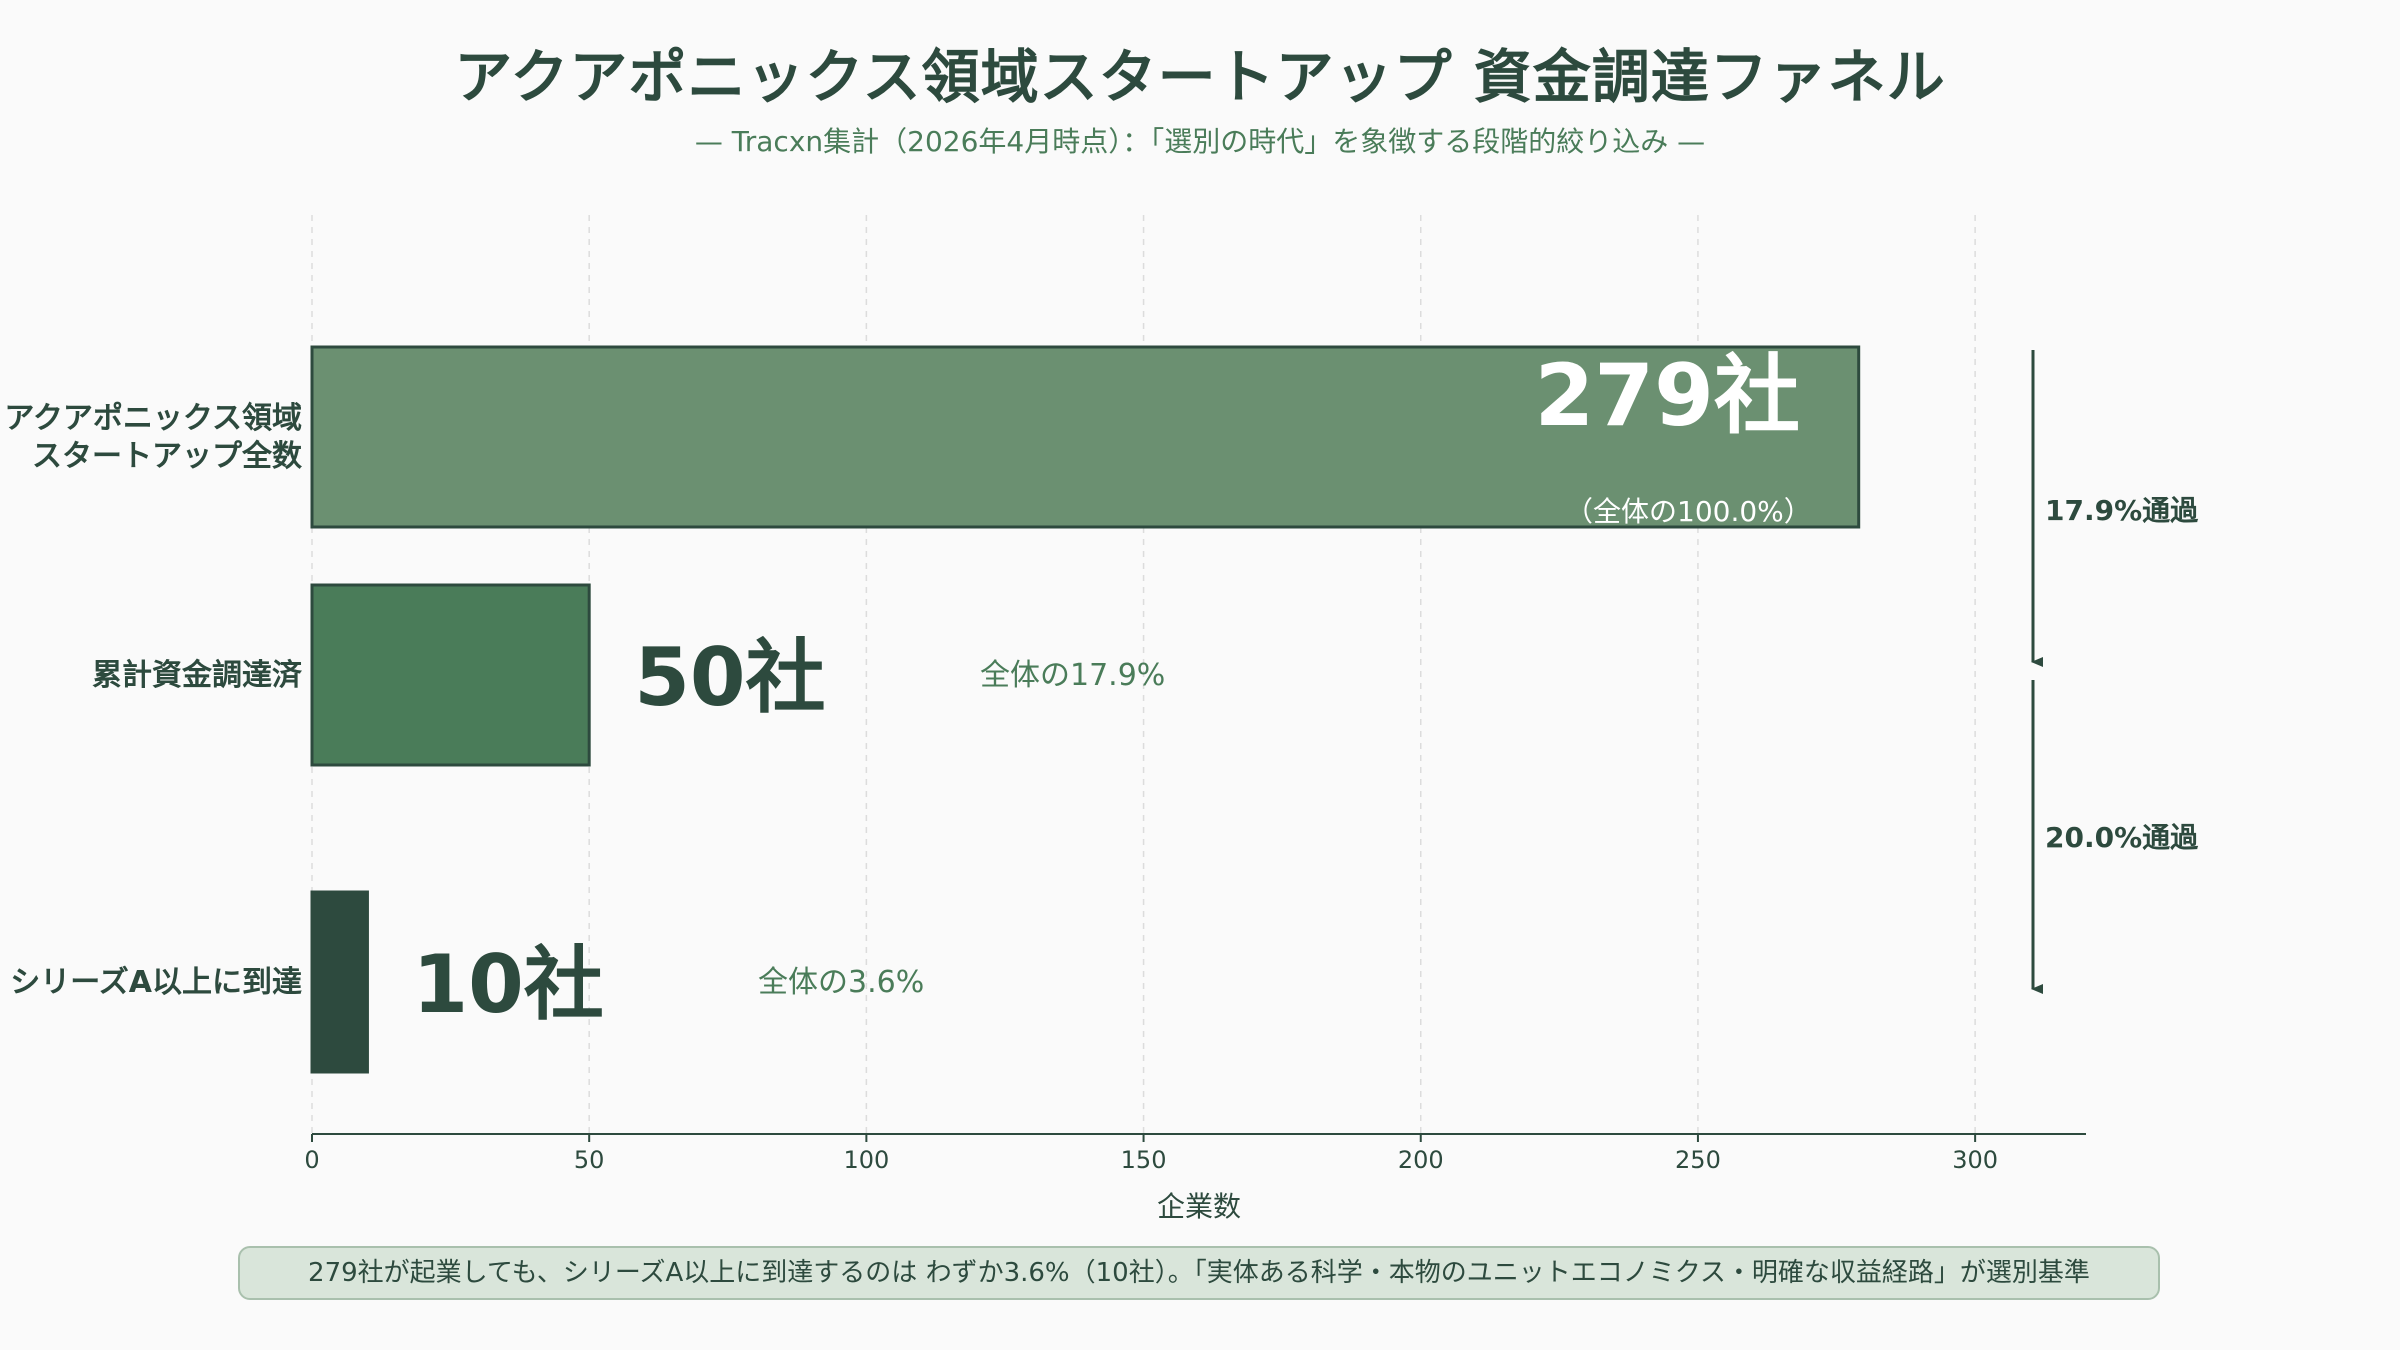  What do you see at coordinates (841, 982) in the screenshot?
I see `share-label: 全体の3.6%` at bounding box center [841, 982].